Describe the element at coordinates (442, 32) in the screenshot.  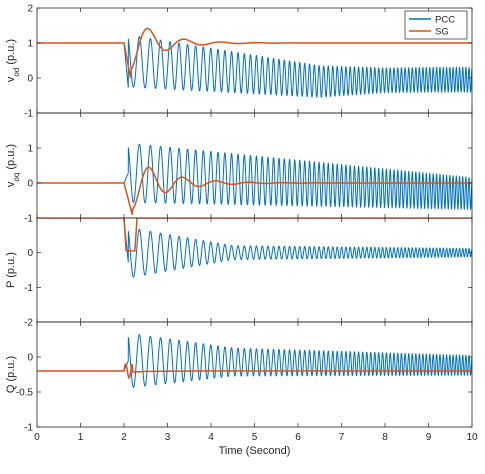
I see `legend-label-sg: SG` at that location.